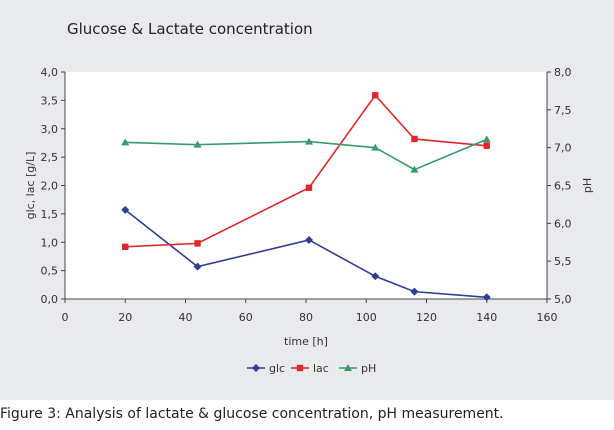 The image size is (614, 430). Describe the element at coordinates (563, 223) in the screenshot. I see `y2-tick-label: 6,0` at that location.